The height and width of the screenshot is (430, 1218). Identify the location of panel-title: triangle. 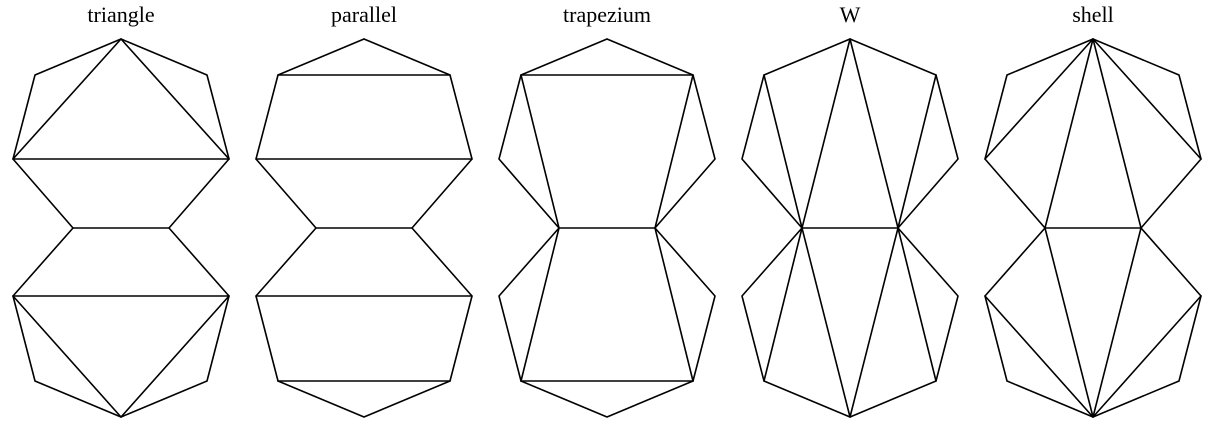
(120, 14).